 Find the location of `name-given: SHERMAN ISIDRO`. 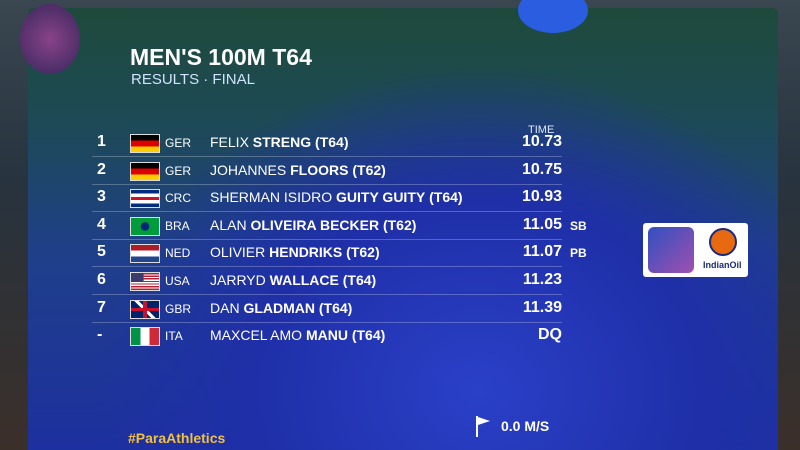

name-given: SHERMAN ISIDRO is located at coordinates (271, 197).